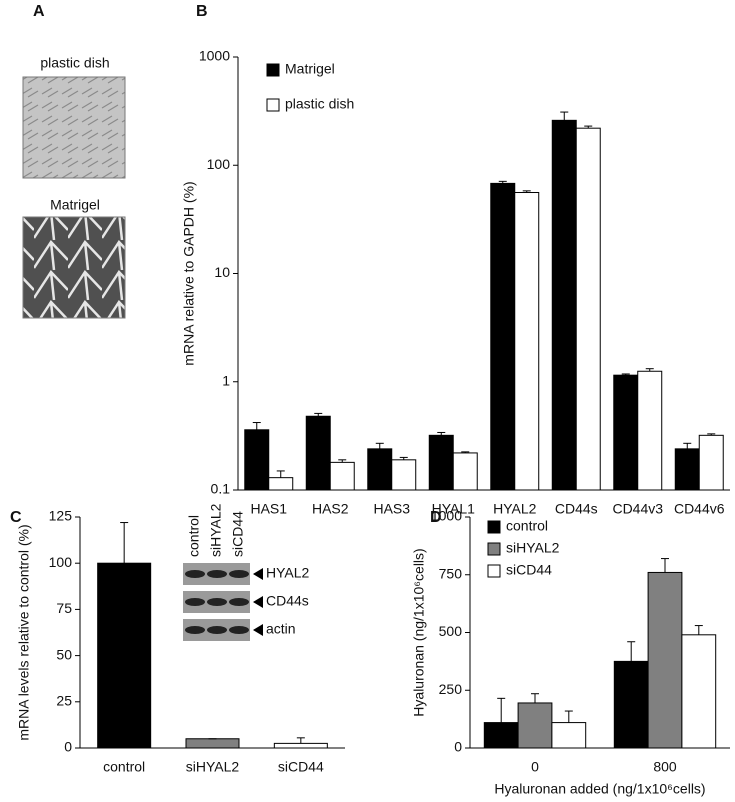 This screenshot has height=802, width=735. What do you see at coordinates (451, 689) in the screenshot?
I see `y-tick-label: 250` at bounding box center [451, 689].